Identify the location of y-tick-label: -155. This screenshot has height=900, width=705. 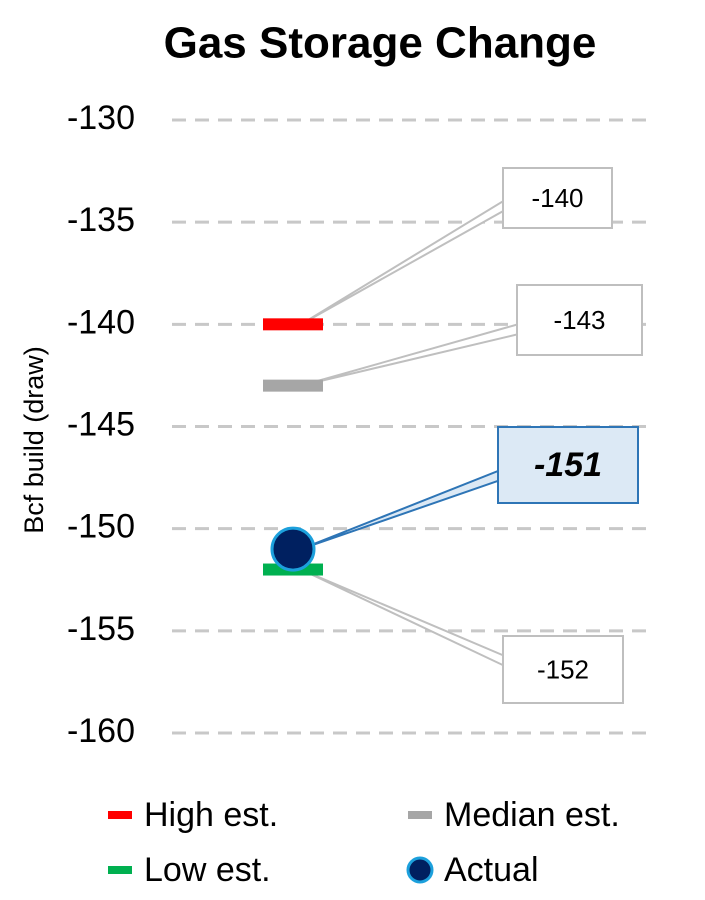
(101, 629).